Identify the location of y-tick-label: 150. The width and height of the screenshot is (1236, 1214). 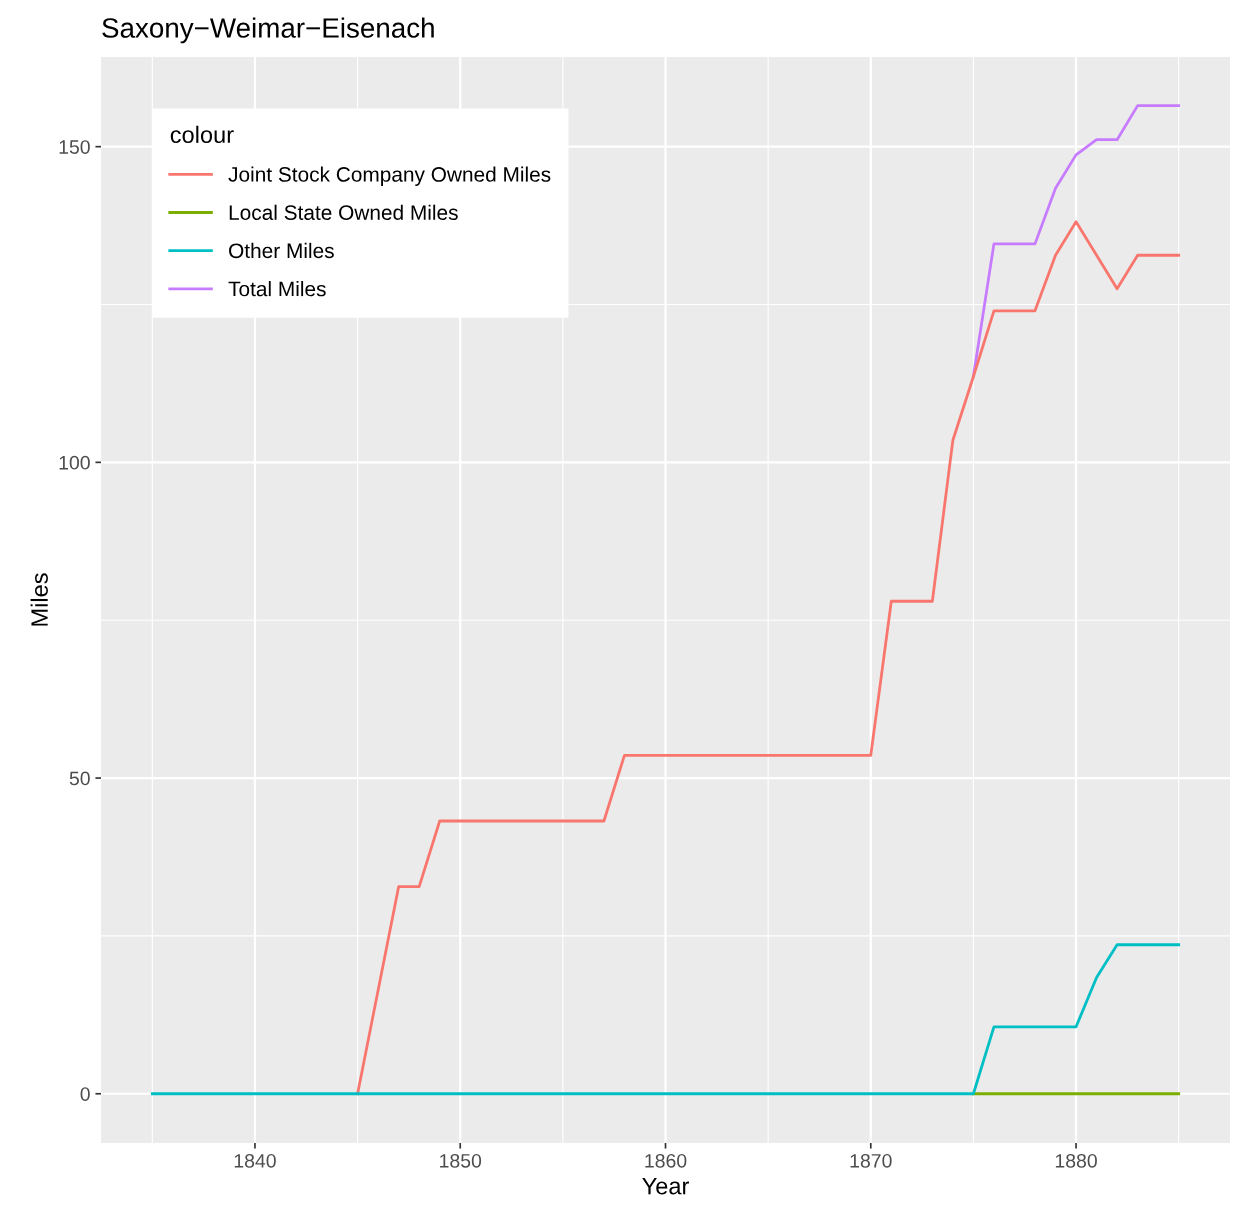
(74, 147).